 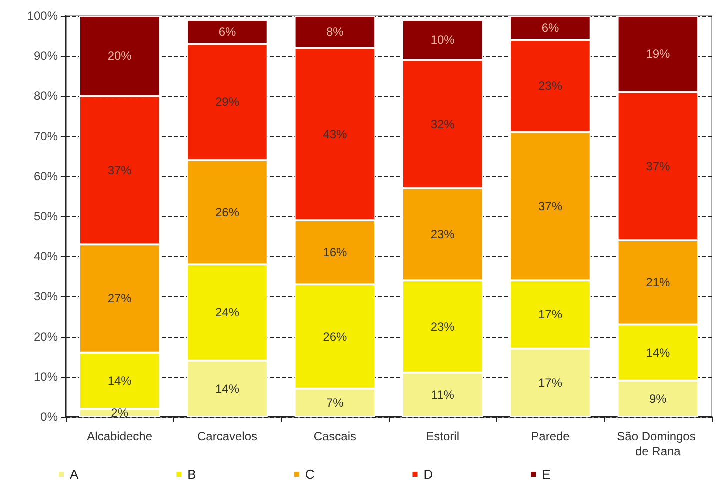 What do you see at coordinates (227, 437) in the screenshot?
I see `x-tick-label: Carcavelos` at bounding box center [227, 437].